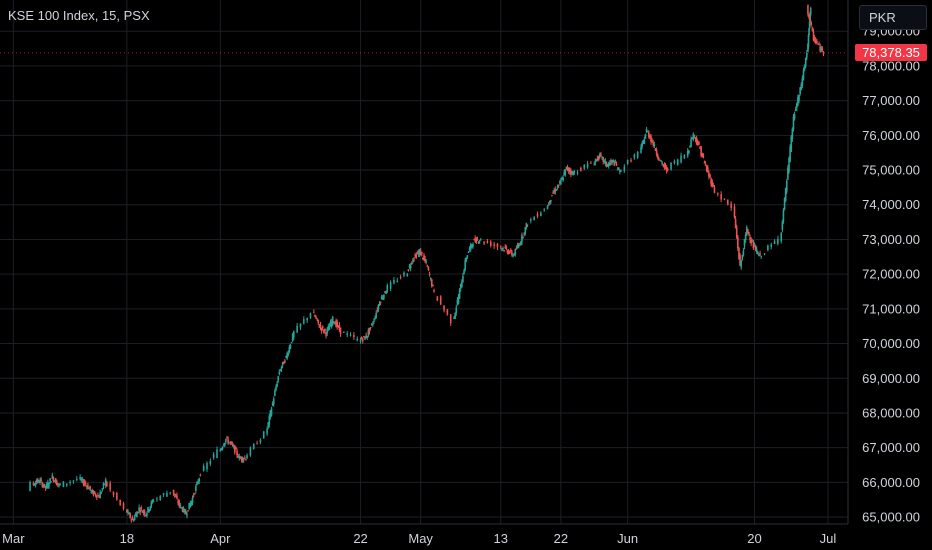 This screenshot has height=550, width=932. I want to click on price-tick-label: 73,000.00, so click(891, 239).